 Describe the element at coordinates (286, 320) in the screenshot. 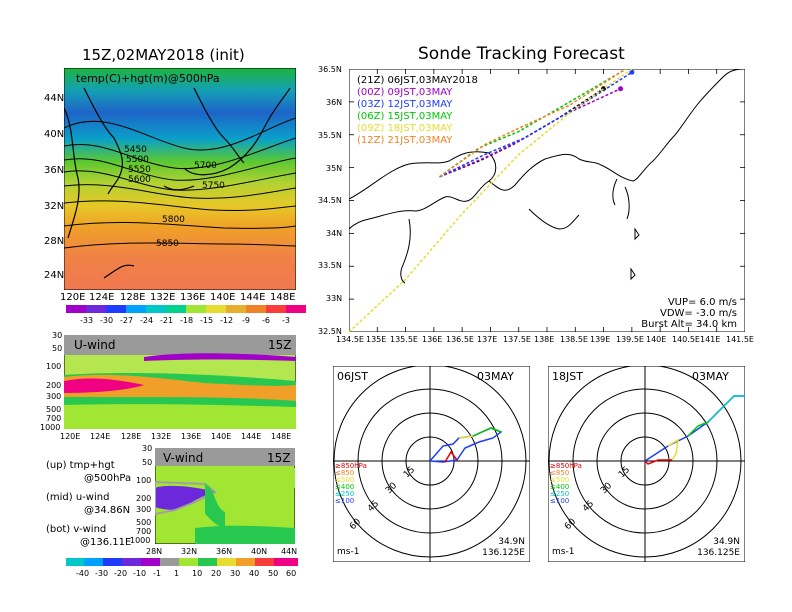

I see `colorbar-label: -3` at that location.